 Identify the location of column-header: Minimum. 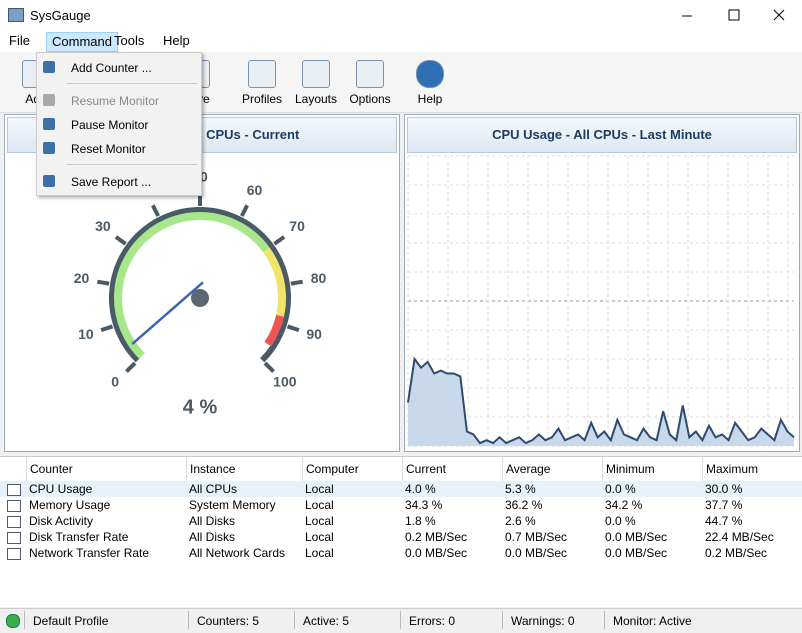
(630, 469).